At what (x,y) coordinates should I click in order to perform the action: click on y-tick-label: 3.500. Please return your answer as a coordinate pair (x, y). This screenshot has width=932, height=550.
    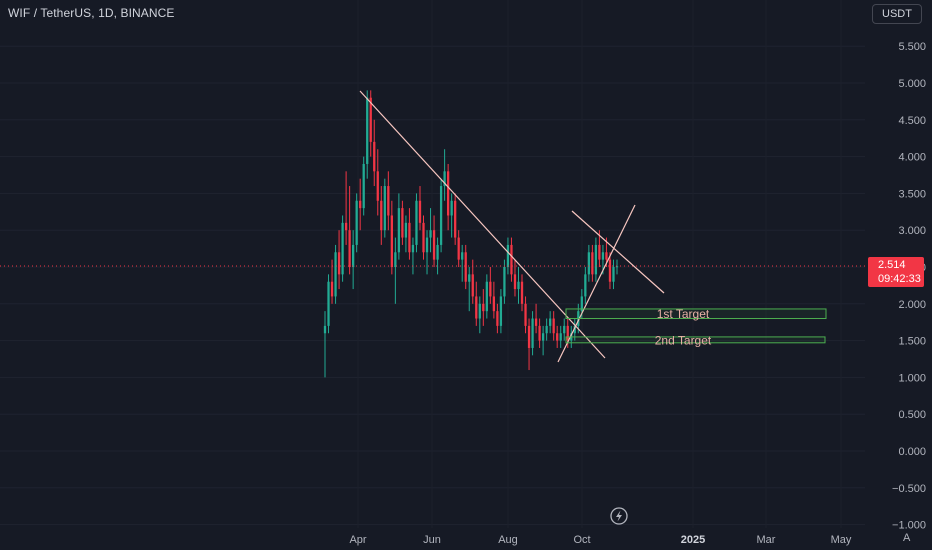
    Looking at the image, I should click on (912, 194).